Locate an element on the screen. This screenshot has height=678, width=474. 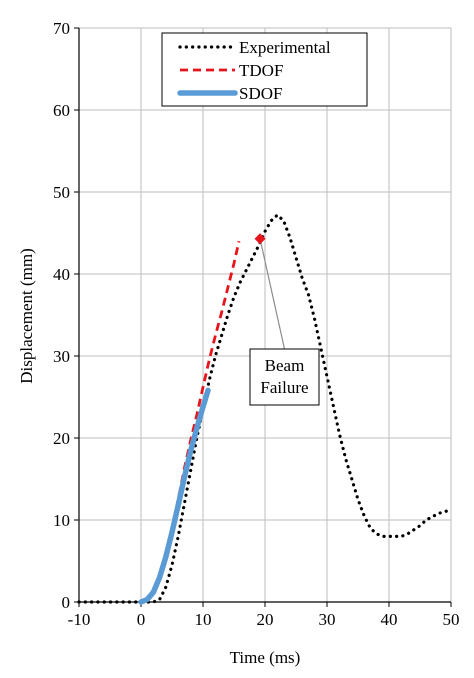
annotation-beam-failure: Beam Failure is located at coordinates (284, 319).